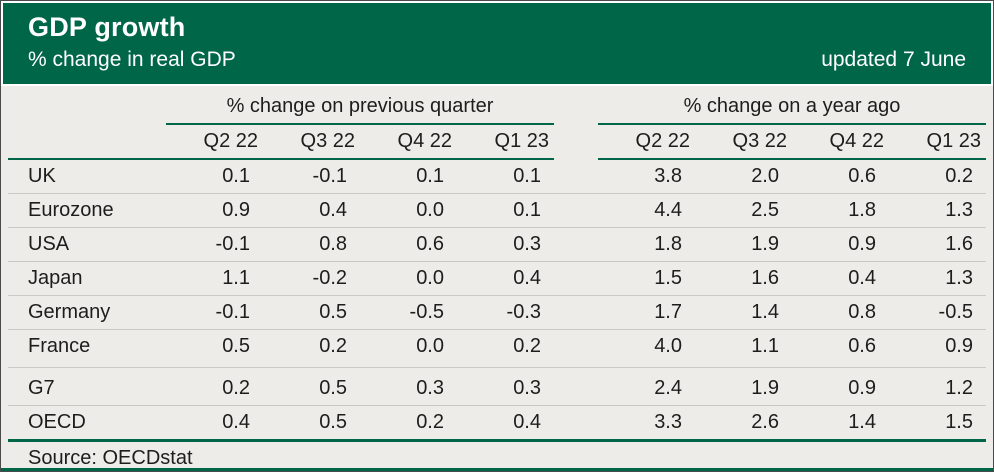 The width and height of the screenshot is (994, 472). I want to click on table-cell: 2.6, so click(765, 422).